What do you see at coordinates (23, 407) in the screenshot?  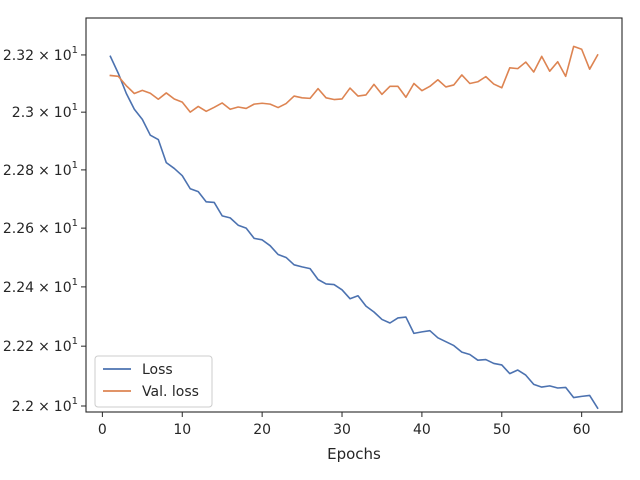 I see `y-tick-mantissa: 2.2` at bounding box center [23, 407].